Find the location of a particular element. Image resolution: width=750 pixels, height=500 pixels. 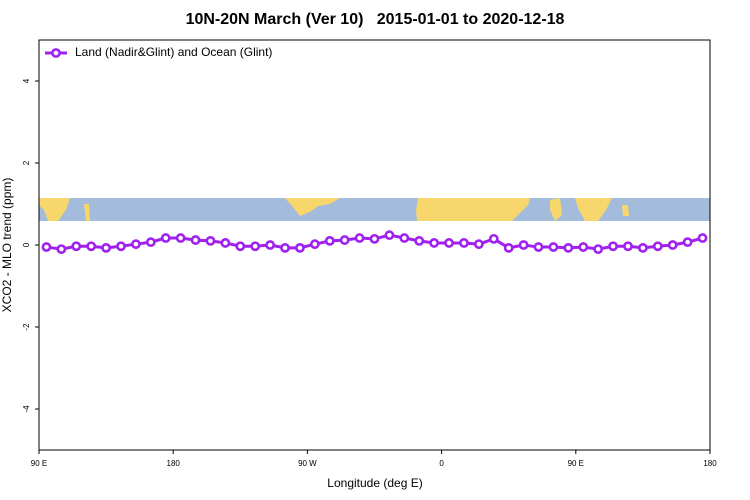

y-tick-label: 4 is located at coordinates (26, 80).